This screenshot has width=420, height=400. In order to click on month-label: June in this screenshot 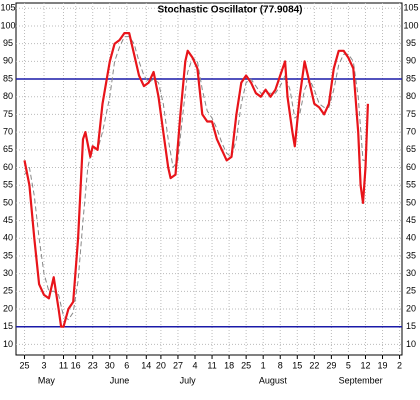, I will do `click(120, 380)`.